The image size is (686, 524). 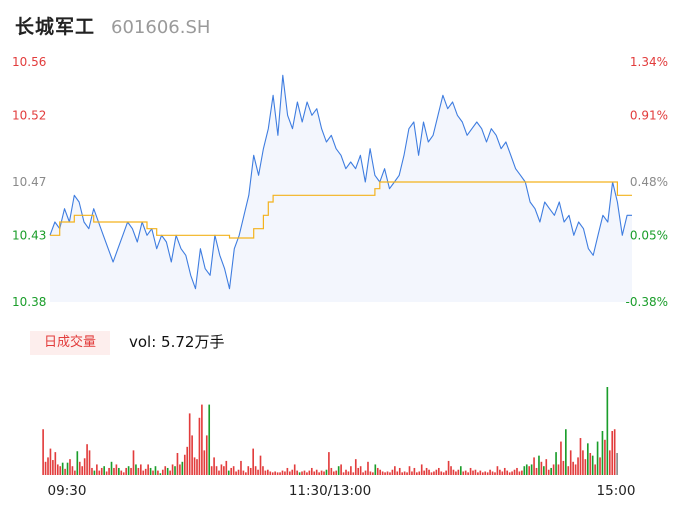 What do you see at coordinates (330, 491) in the screenshot?
I see `time-tick-label: 11:30/13:00` at bounding box center [330, 491].